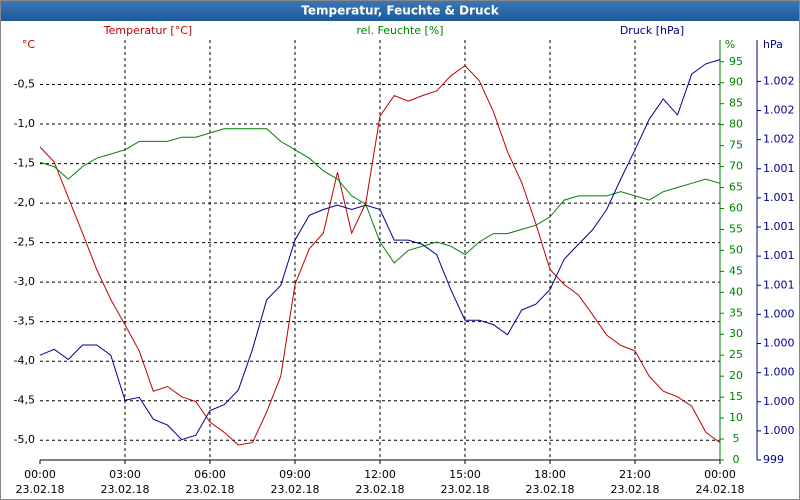  I want to click on y2-tick-label: 50, so click(736, 249).